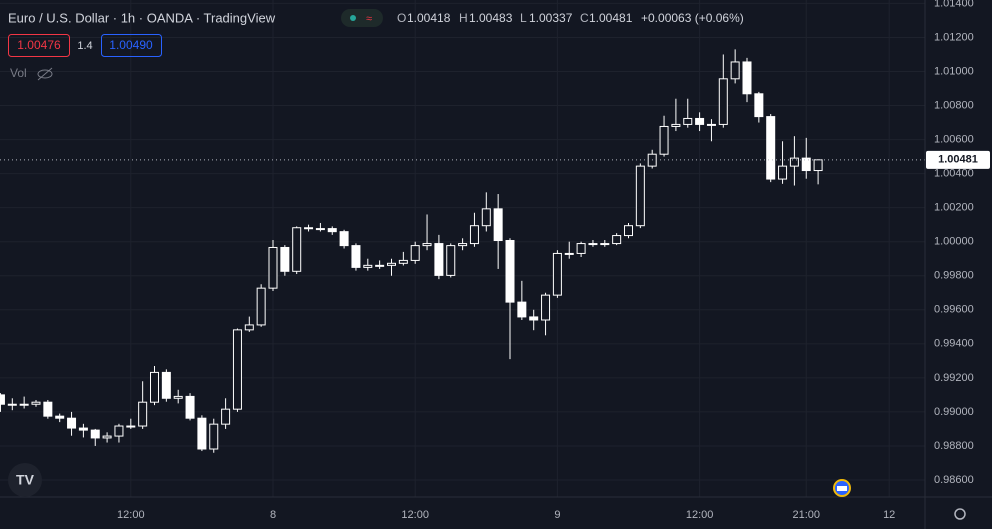 This screenshot has height=529, width=992. I want to click on settings-icon, so click(960, 514).